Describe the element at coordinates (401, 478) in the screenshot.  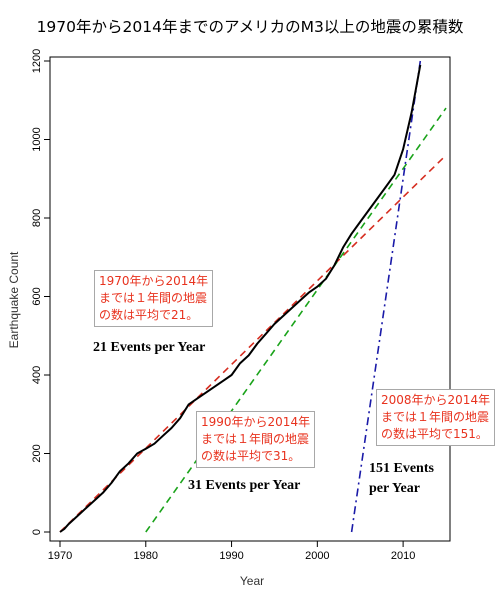
I see `annotation-label-151: 151 Events per Year` at that location.